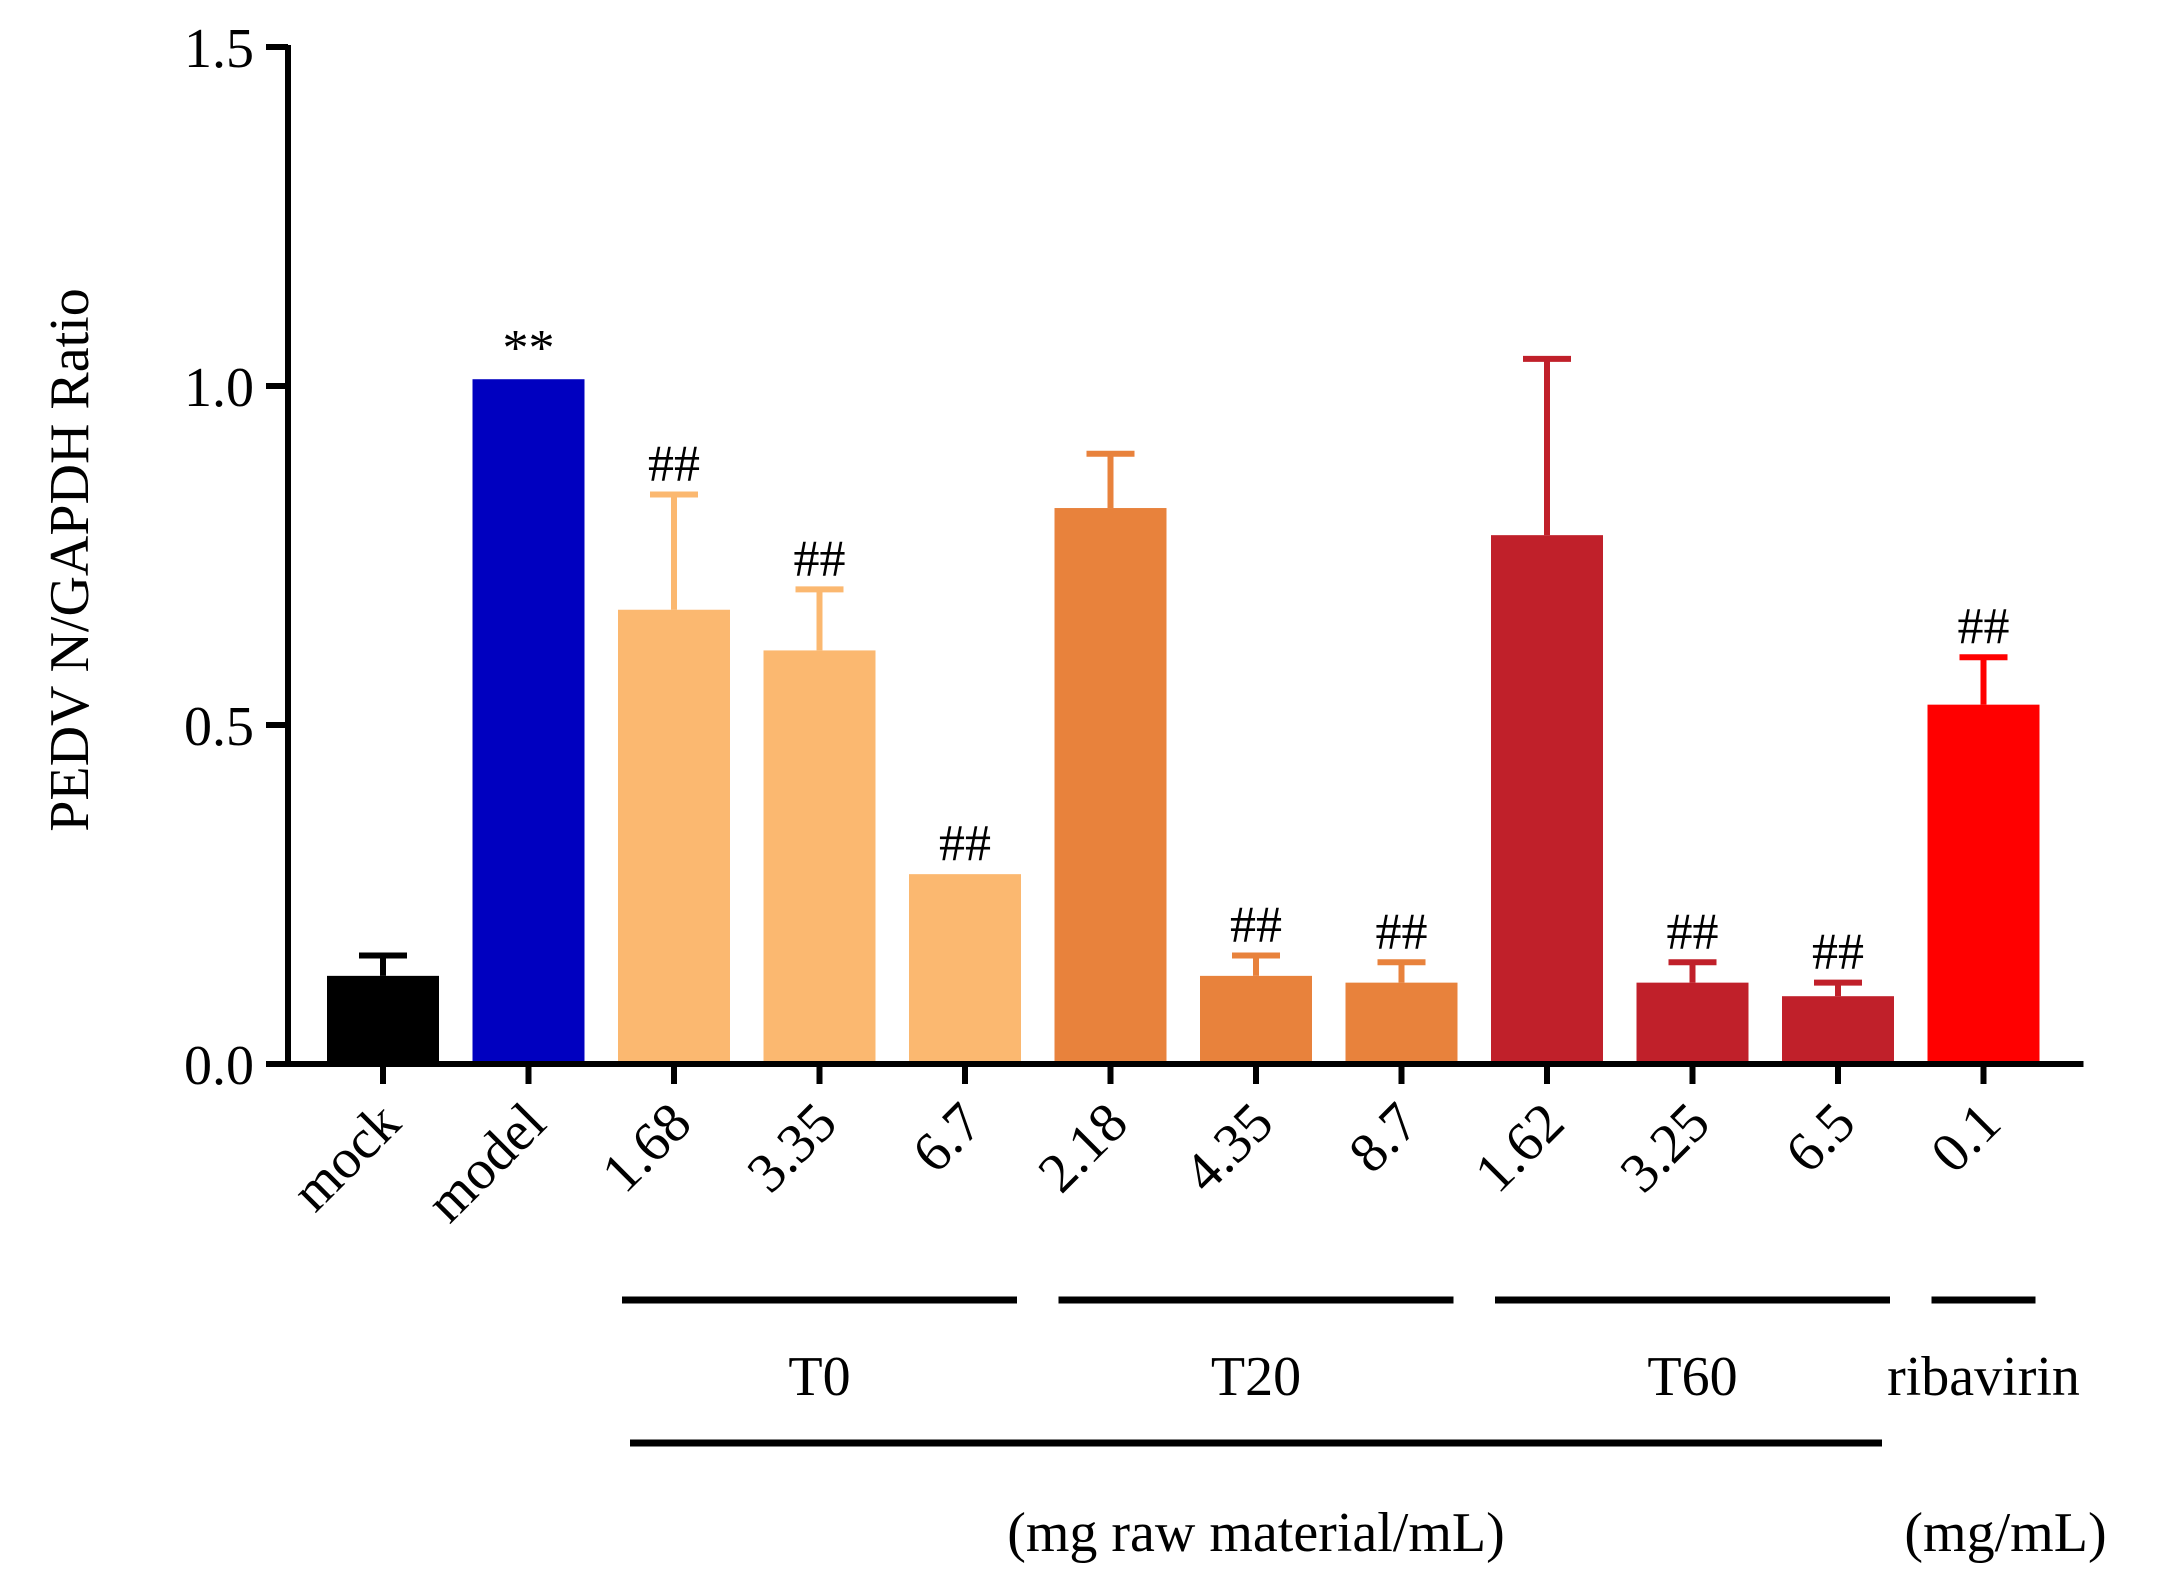  What do you see at coordinates (1383, 1137) in the screenshot?
I see `x-tick-label: 8.7` at bounding box center [1383, 1137].